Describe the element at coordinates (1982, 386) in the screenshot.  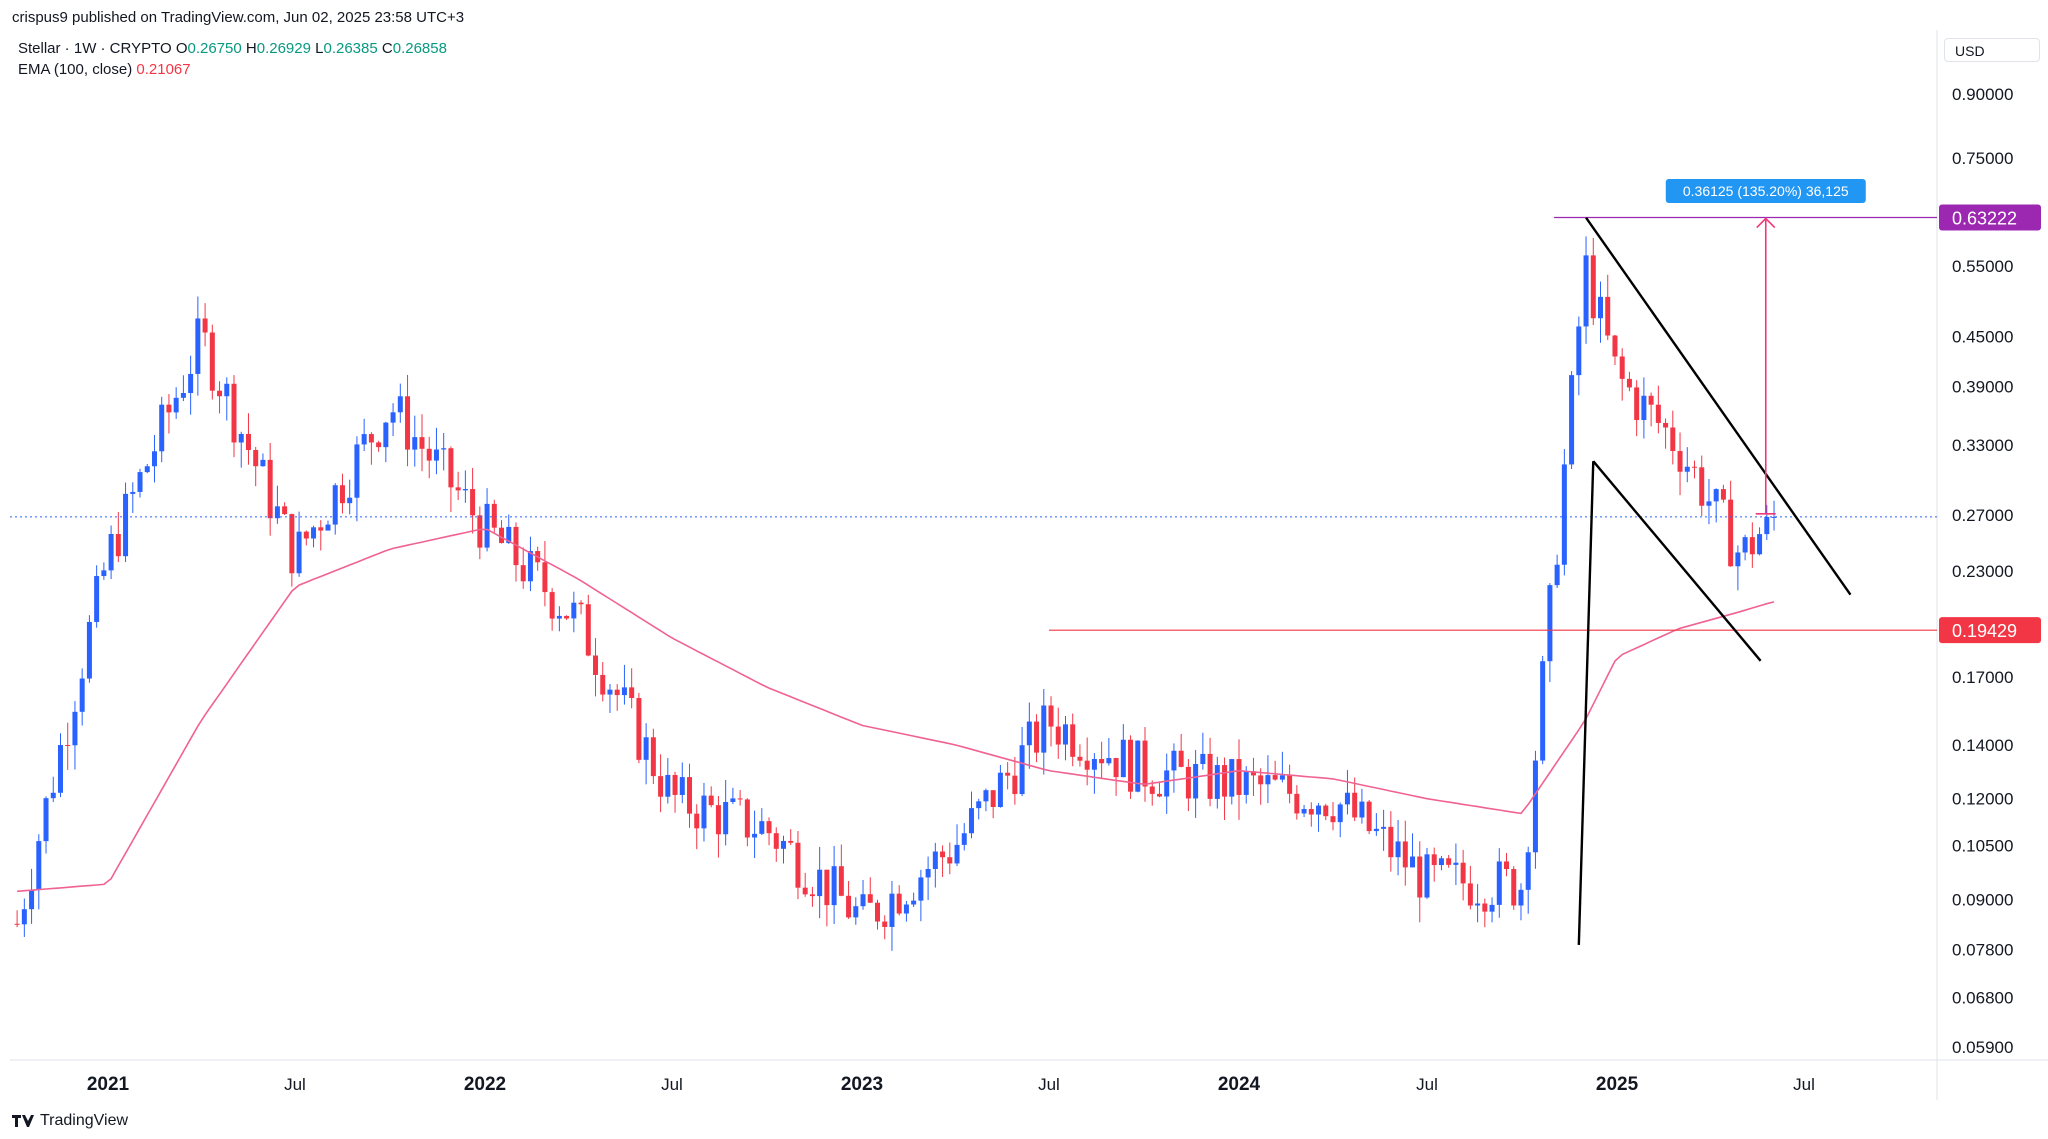
I see `price-tick-label: 0.39000` at that location.